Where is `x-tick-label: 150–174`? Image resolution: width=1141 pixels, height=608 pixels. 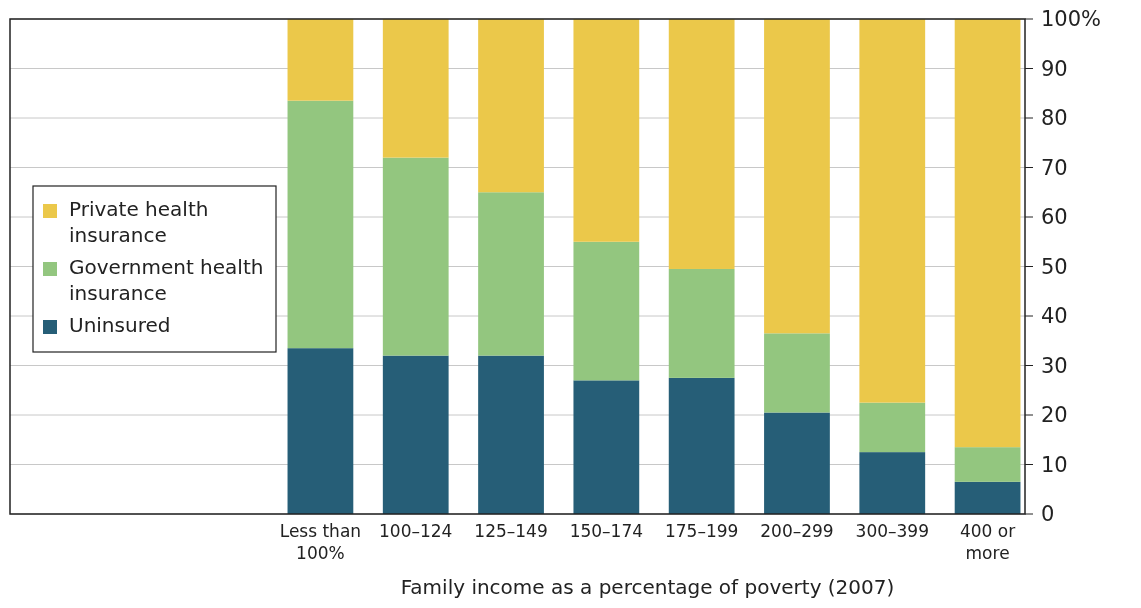
x-tick-label: 150–174 is located at coordinates (606, 531).